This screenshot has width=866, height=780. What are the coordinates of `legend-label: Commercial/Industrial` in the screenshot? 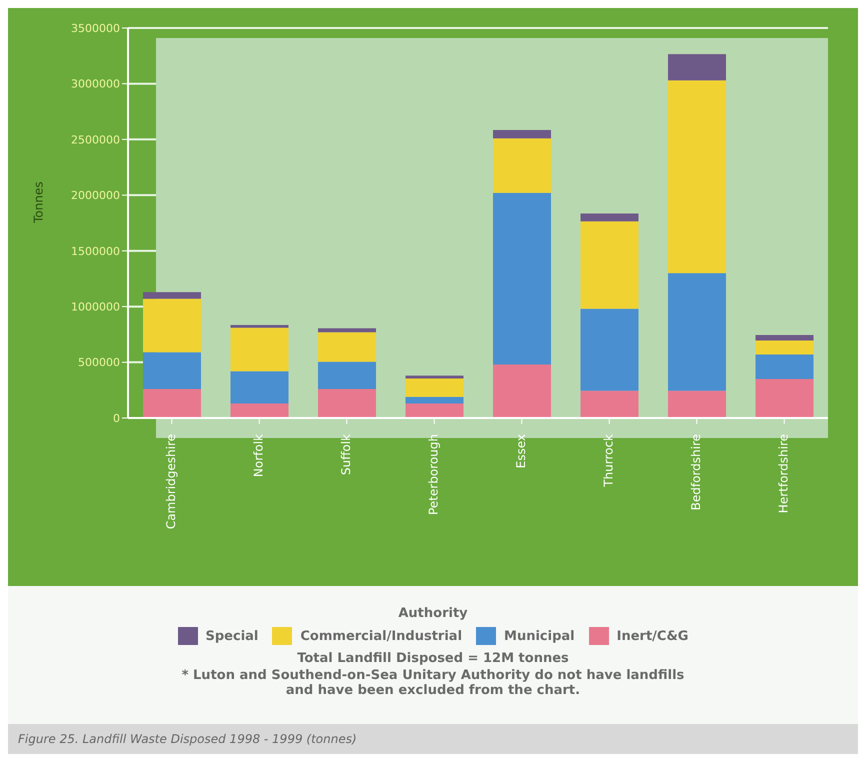 It's located at (381, 636).